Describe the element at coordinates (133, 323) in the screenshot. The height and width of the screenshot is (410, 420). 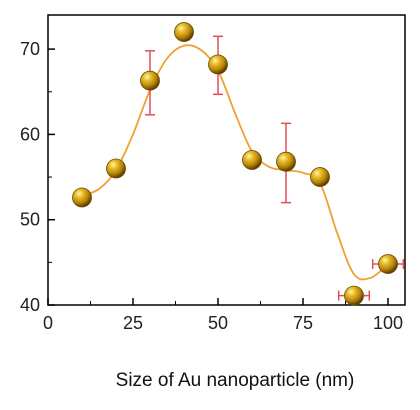
I see `x-tick-label: 25` at that location.